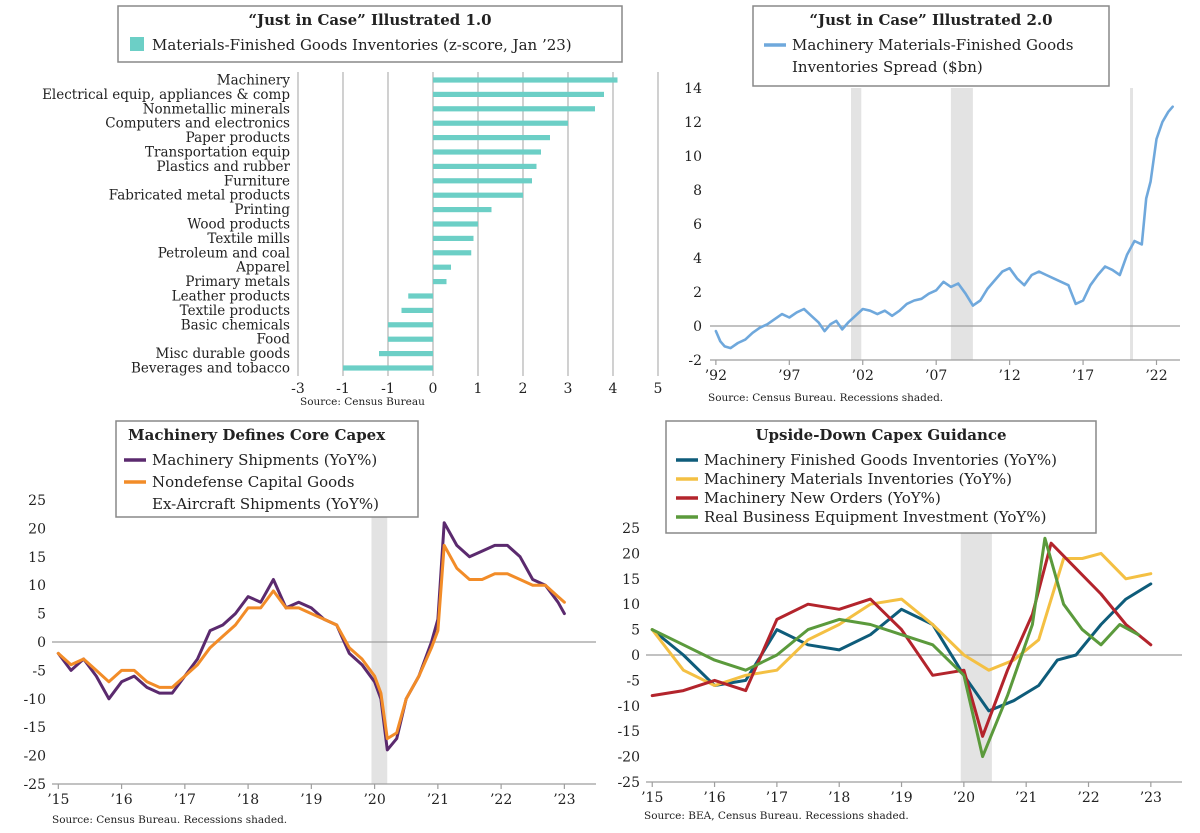  Describe the element at coordinates (695, 361) in the screenshot. I see `y-tick-label: -2` at that location.